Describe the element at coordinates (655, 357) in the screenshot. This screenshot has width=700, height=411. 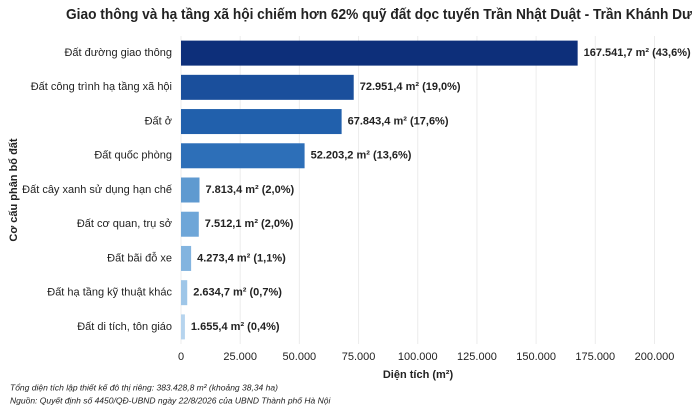
I see `x-tick-label: 200.000` at that location.